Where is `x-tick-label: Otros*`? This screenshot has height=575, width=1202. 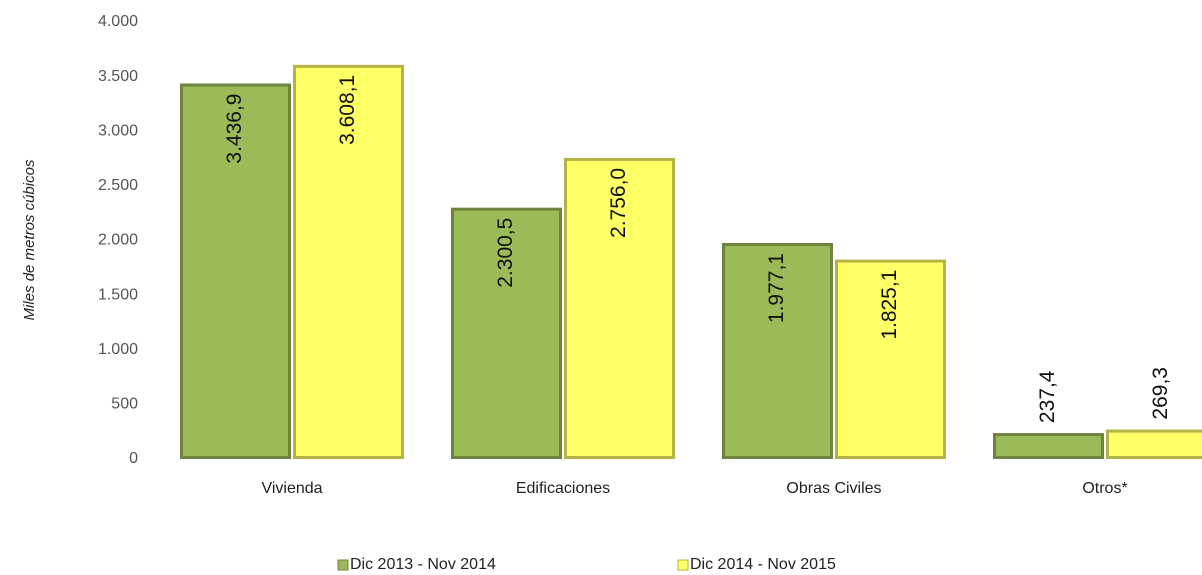 x-tick-label: Otros* is located at coordinates (1104, 488).